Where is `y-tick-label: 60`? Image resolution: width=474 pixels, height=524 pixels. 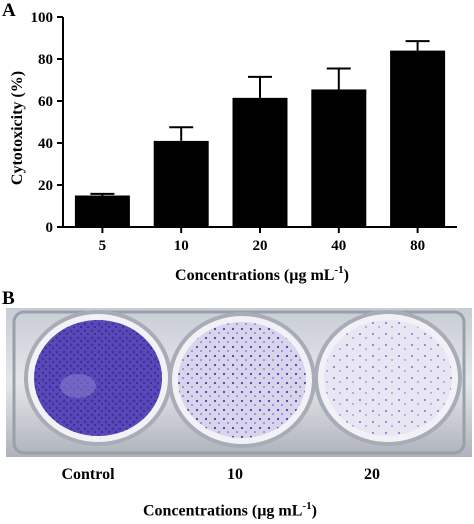 y-tick-label: 60 is located at coordinates (45, 102).